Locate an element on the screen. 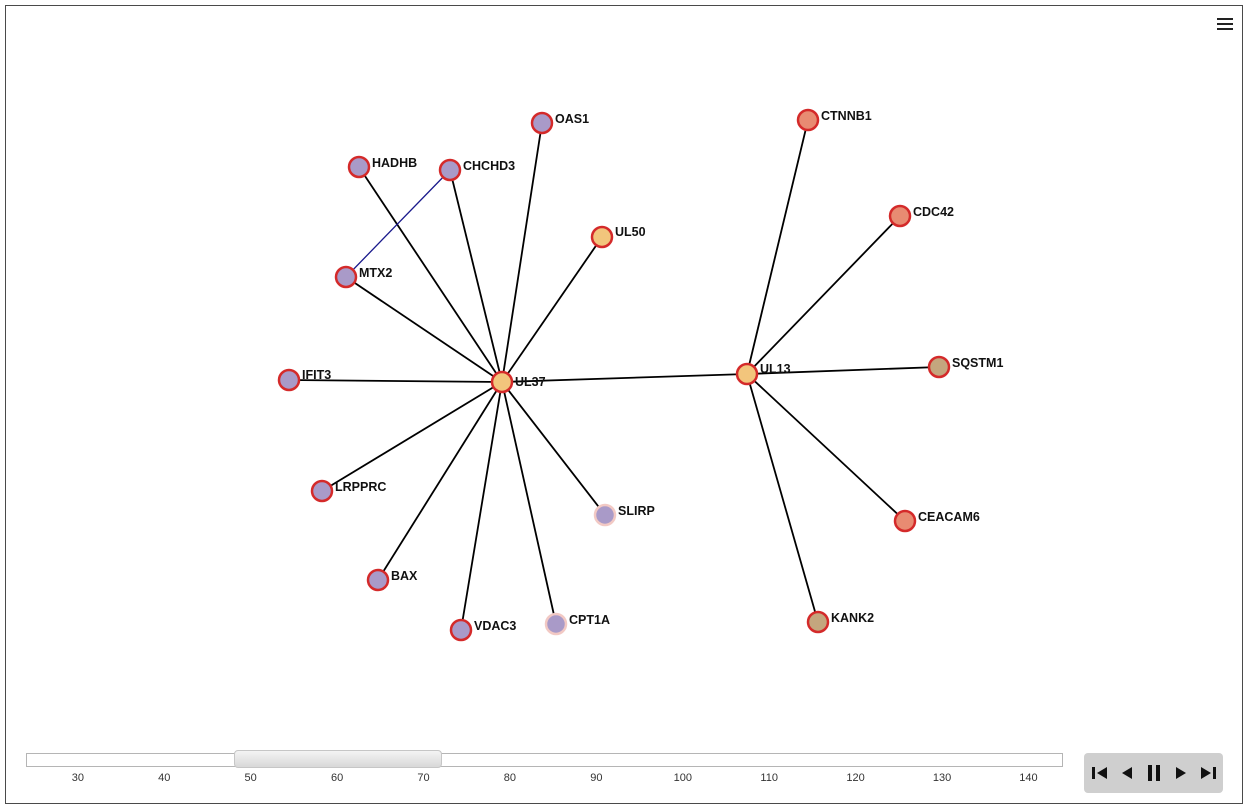  node-label: MTX2 is located at coordinates (375, 273).